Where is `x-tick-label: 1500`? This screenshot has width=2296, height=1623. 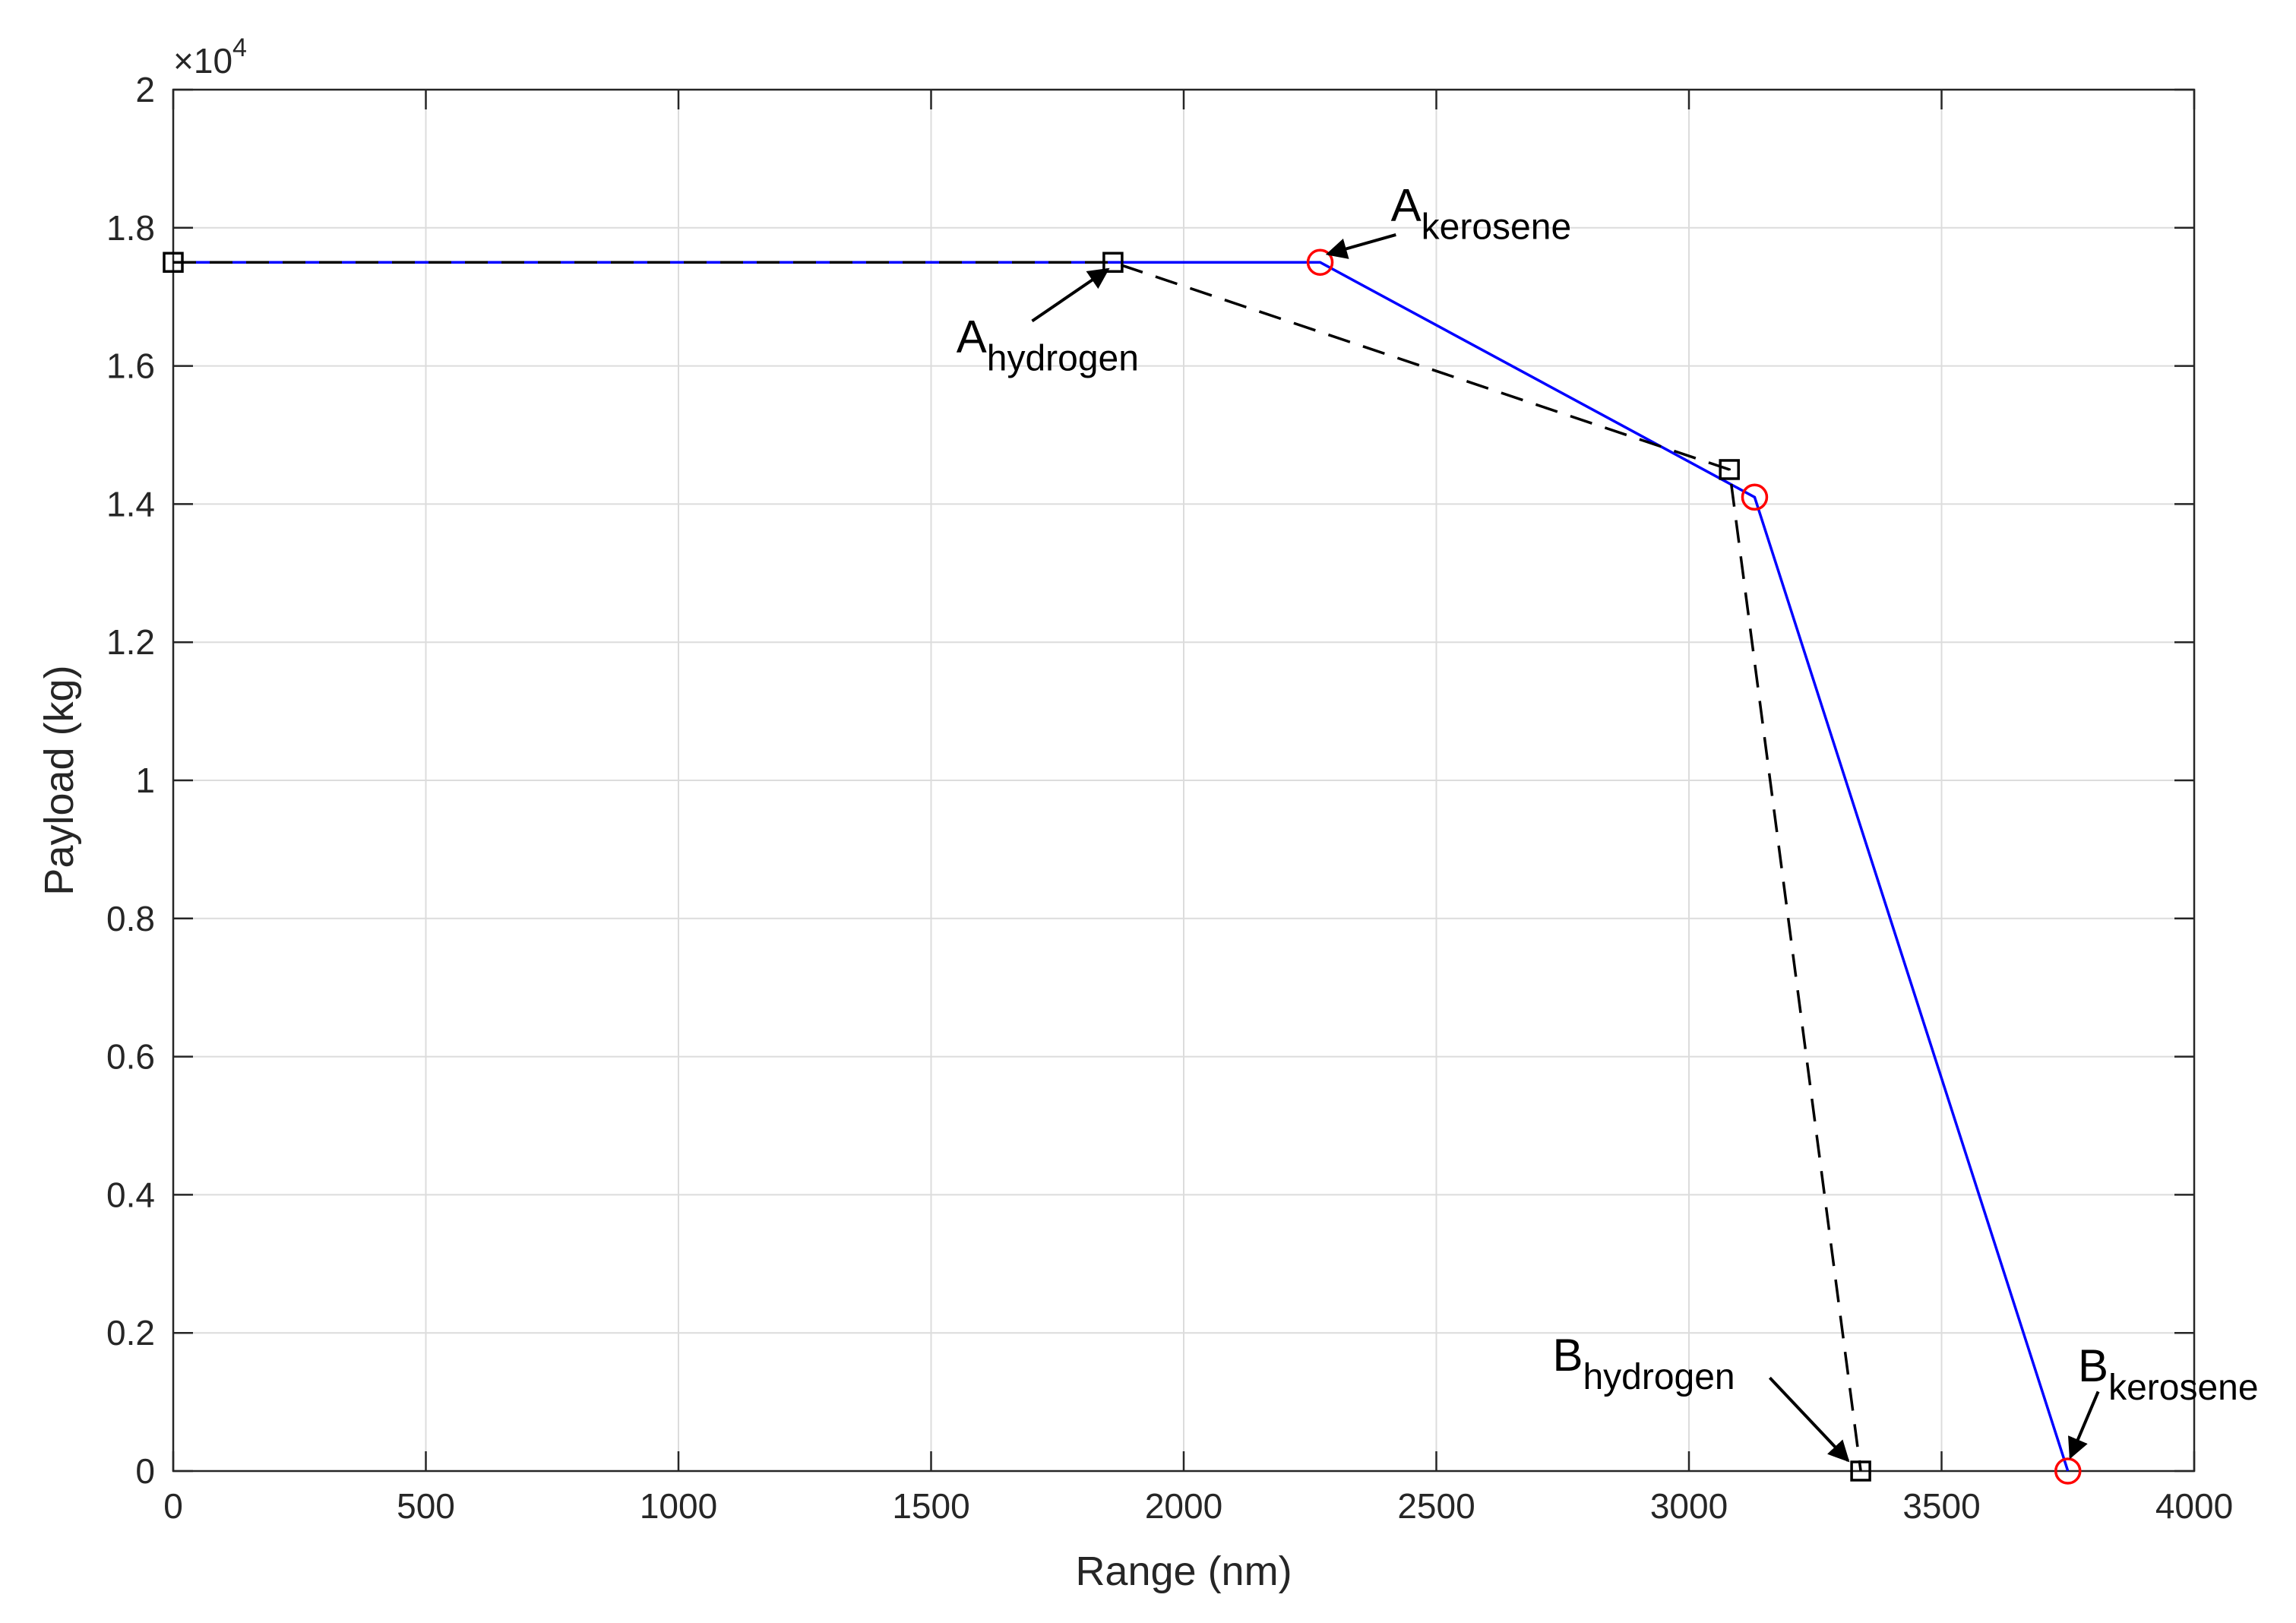 x-tick-label: 1500 is located at coordinates (930, 1506).